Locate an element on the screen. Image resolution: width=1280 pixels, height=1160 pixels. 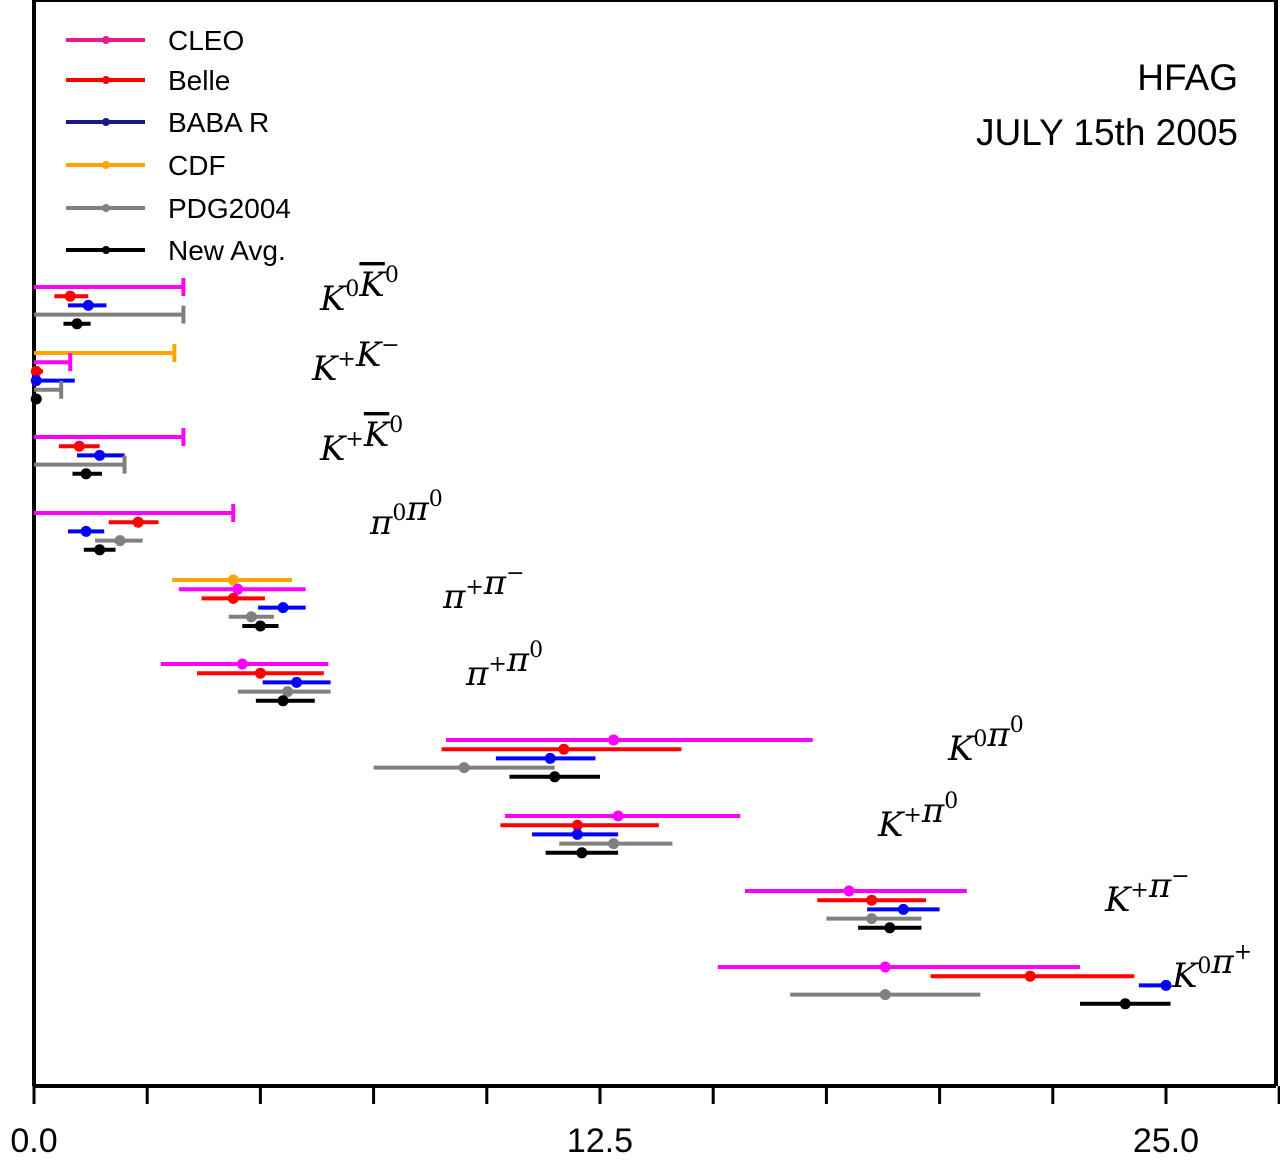
x-axis-ticks is located at coordinates (656, 1095).